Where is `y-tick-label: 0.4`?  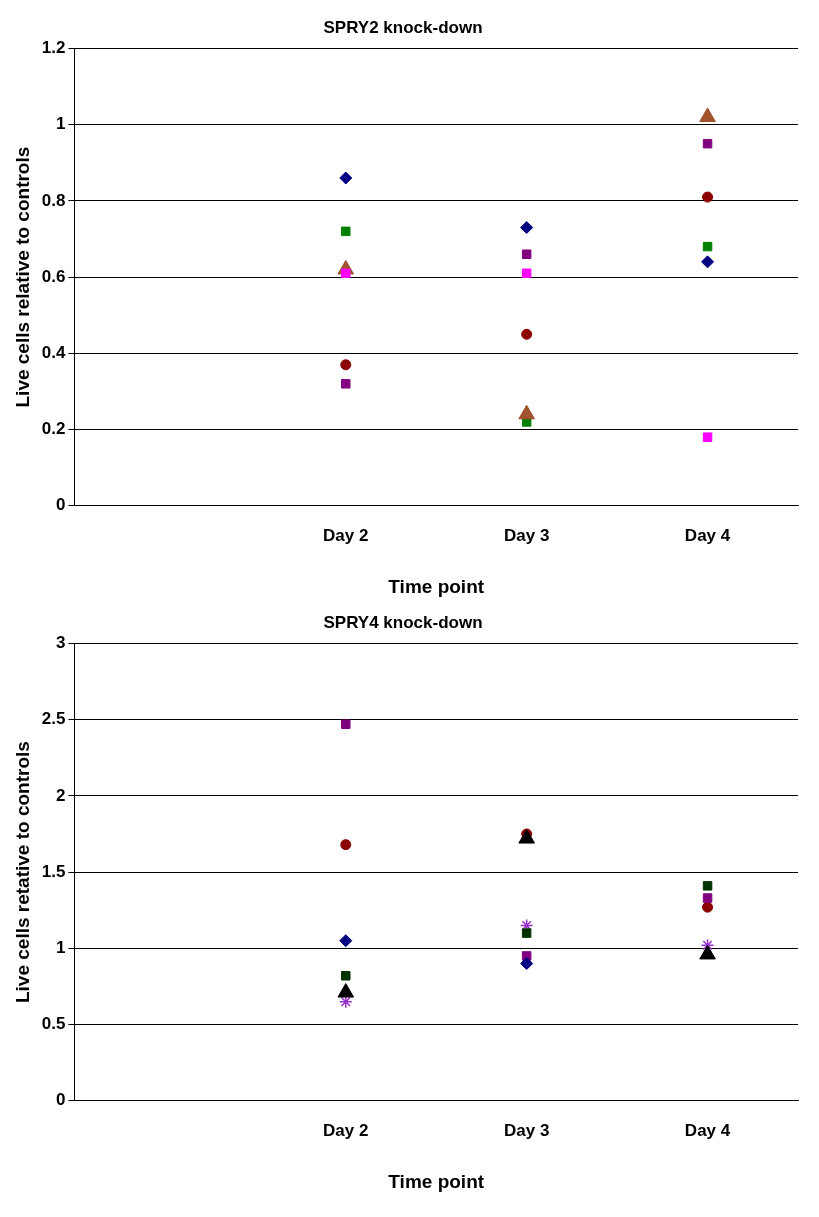
y-tick-label: 0.4 is located at coordinates (53, 353).